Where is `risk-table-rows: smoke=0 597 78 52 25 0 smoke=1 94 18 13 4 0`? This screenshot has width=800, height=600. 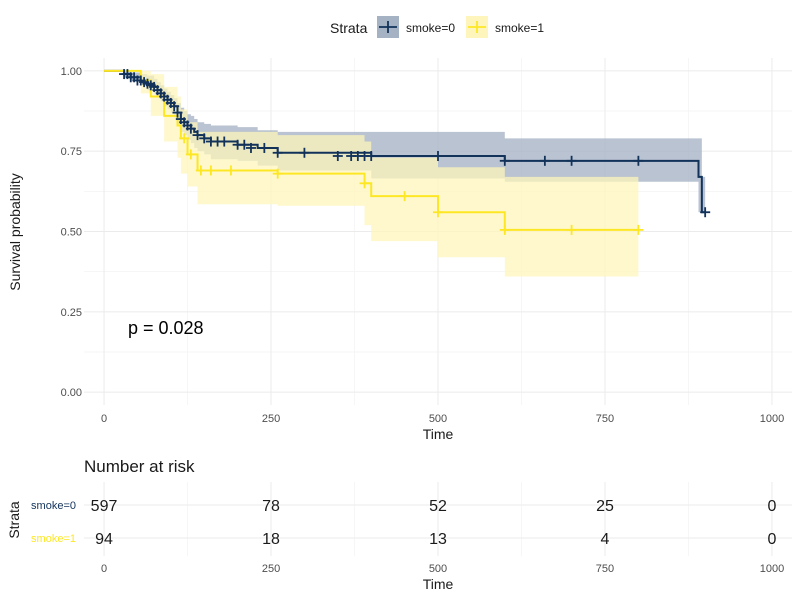 risk-table-rows: smoke=0 597 78 52 25 0 smoke=1 94 18 13 4 0 is located at coordinates (403, 523).